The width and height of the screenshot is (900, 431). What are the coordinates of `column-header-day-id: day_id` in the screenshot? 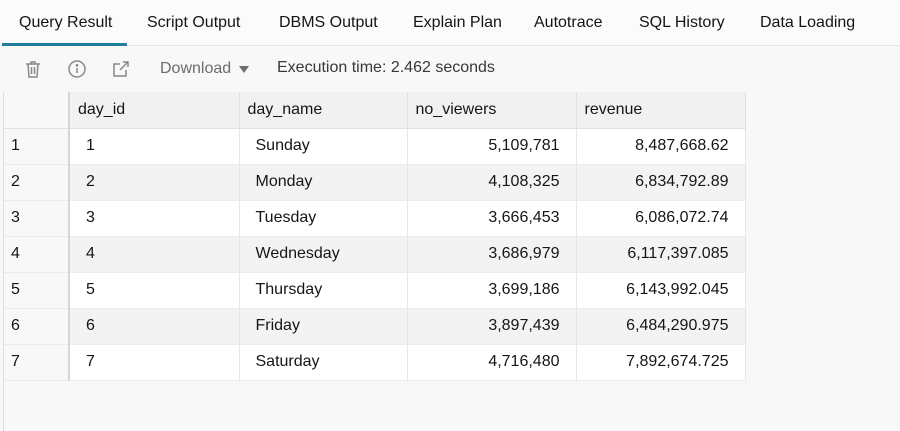 It's located at (154, 110).